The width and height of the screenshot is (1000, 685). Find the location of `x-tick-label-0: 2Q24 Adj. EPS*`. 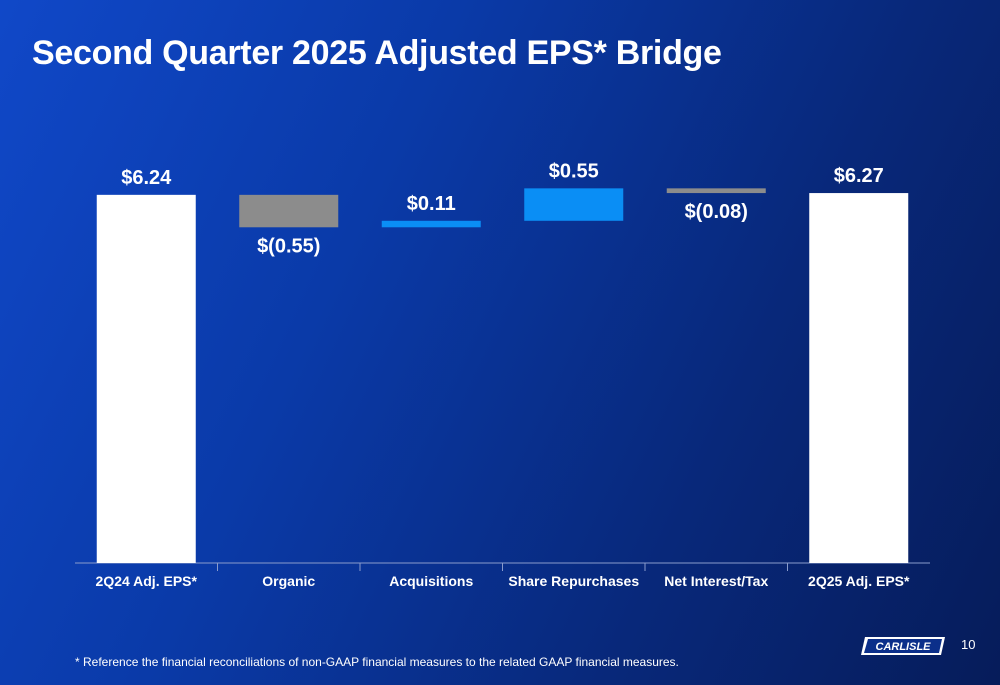

x-tick-label-0: 2Q24 Adj. EPS* is located at coordinates (147, 581).